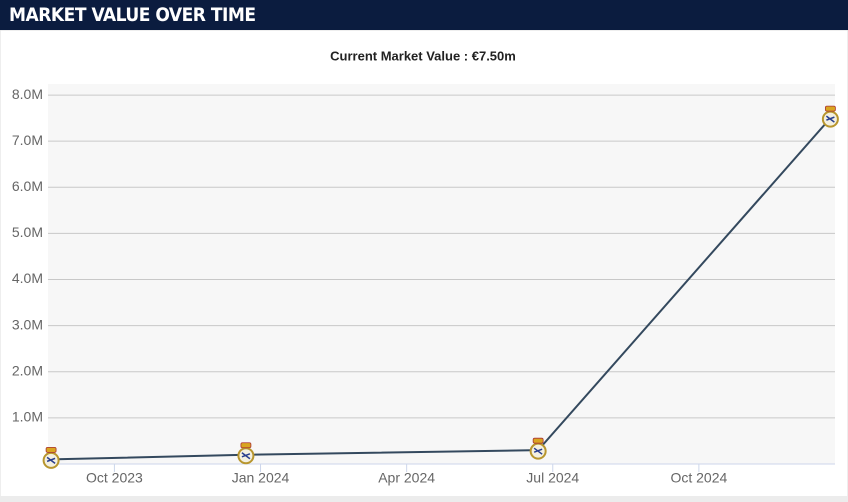 The image size is (848, 502). Describe the element at coordinates (114, 478) in the screenshot. I see `x-tick-label: Oct 2023` at that location.